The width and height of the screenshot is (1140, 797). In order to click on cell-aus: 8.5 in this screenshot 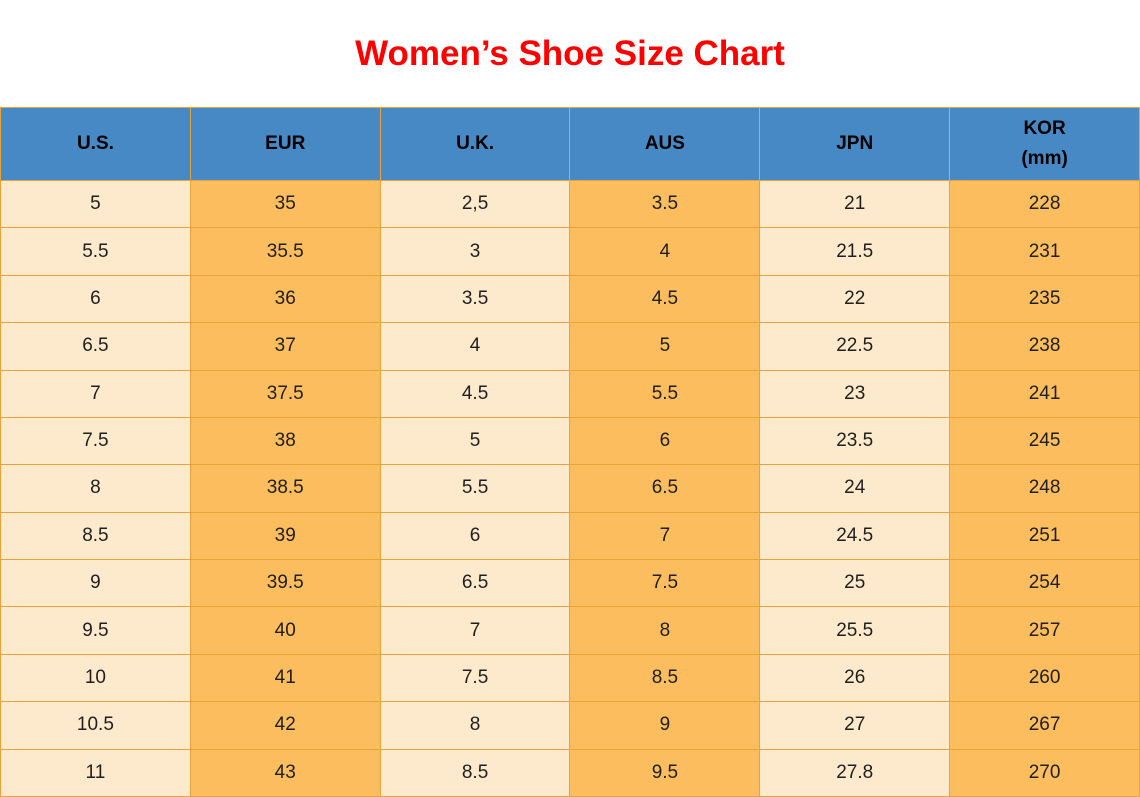, I will do `click(665, 678)`.